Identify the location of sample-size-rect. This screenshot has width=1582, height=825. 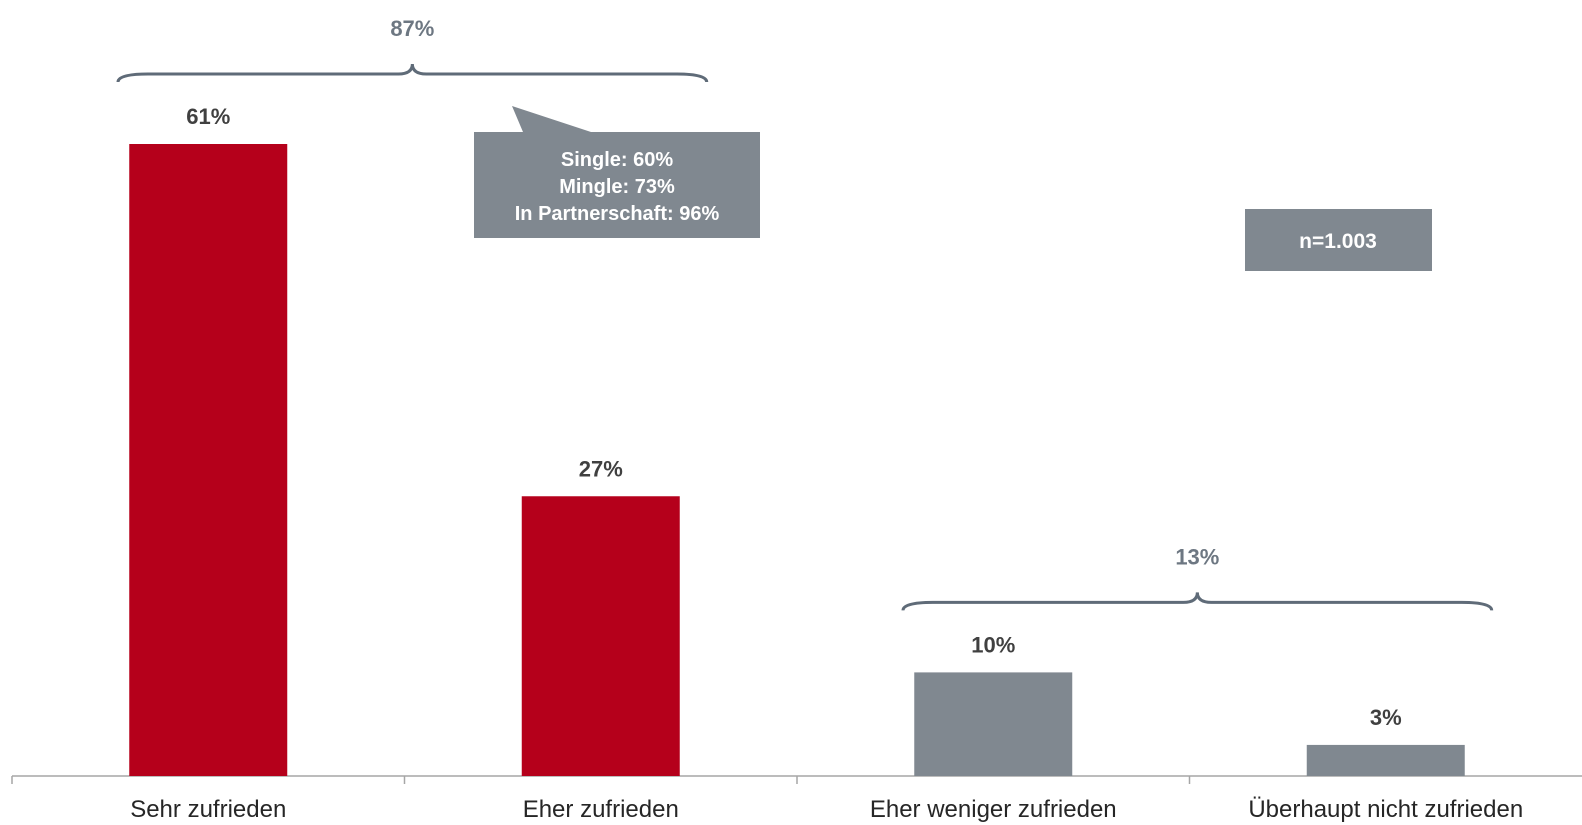
(1338, 240).